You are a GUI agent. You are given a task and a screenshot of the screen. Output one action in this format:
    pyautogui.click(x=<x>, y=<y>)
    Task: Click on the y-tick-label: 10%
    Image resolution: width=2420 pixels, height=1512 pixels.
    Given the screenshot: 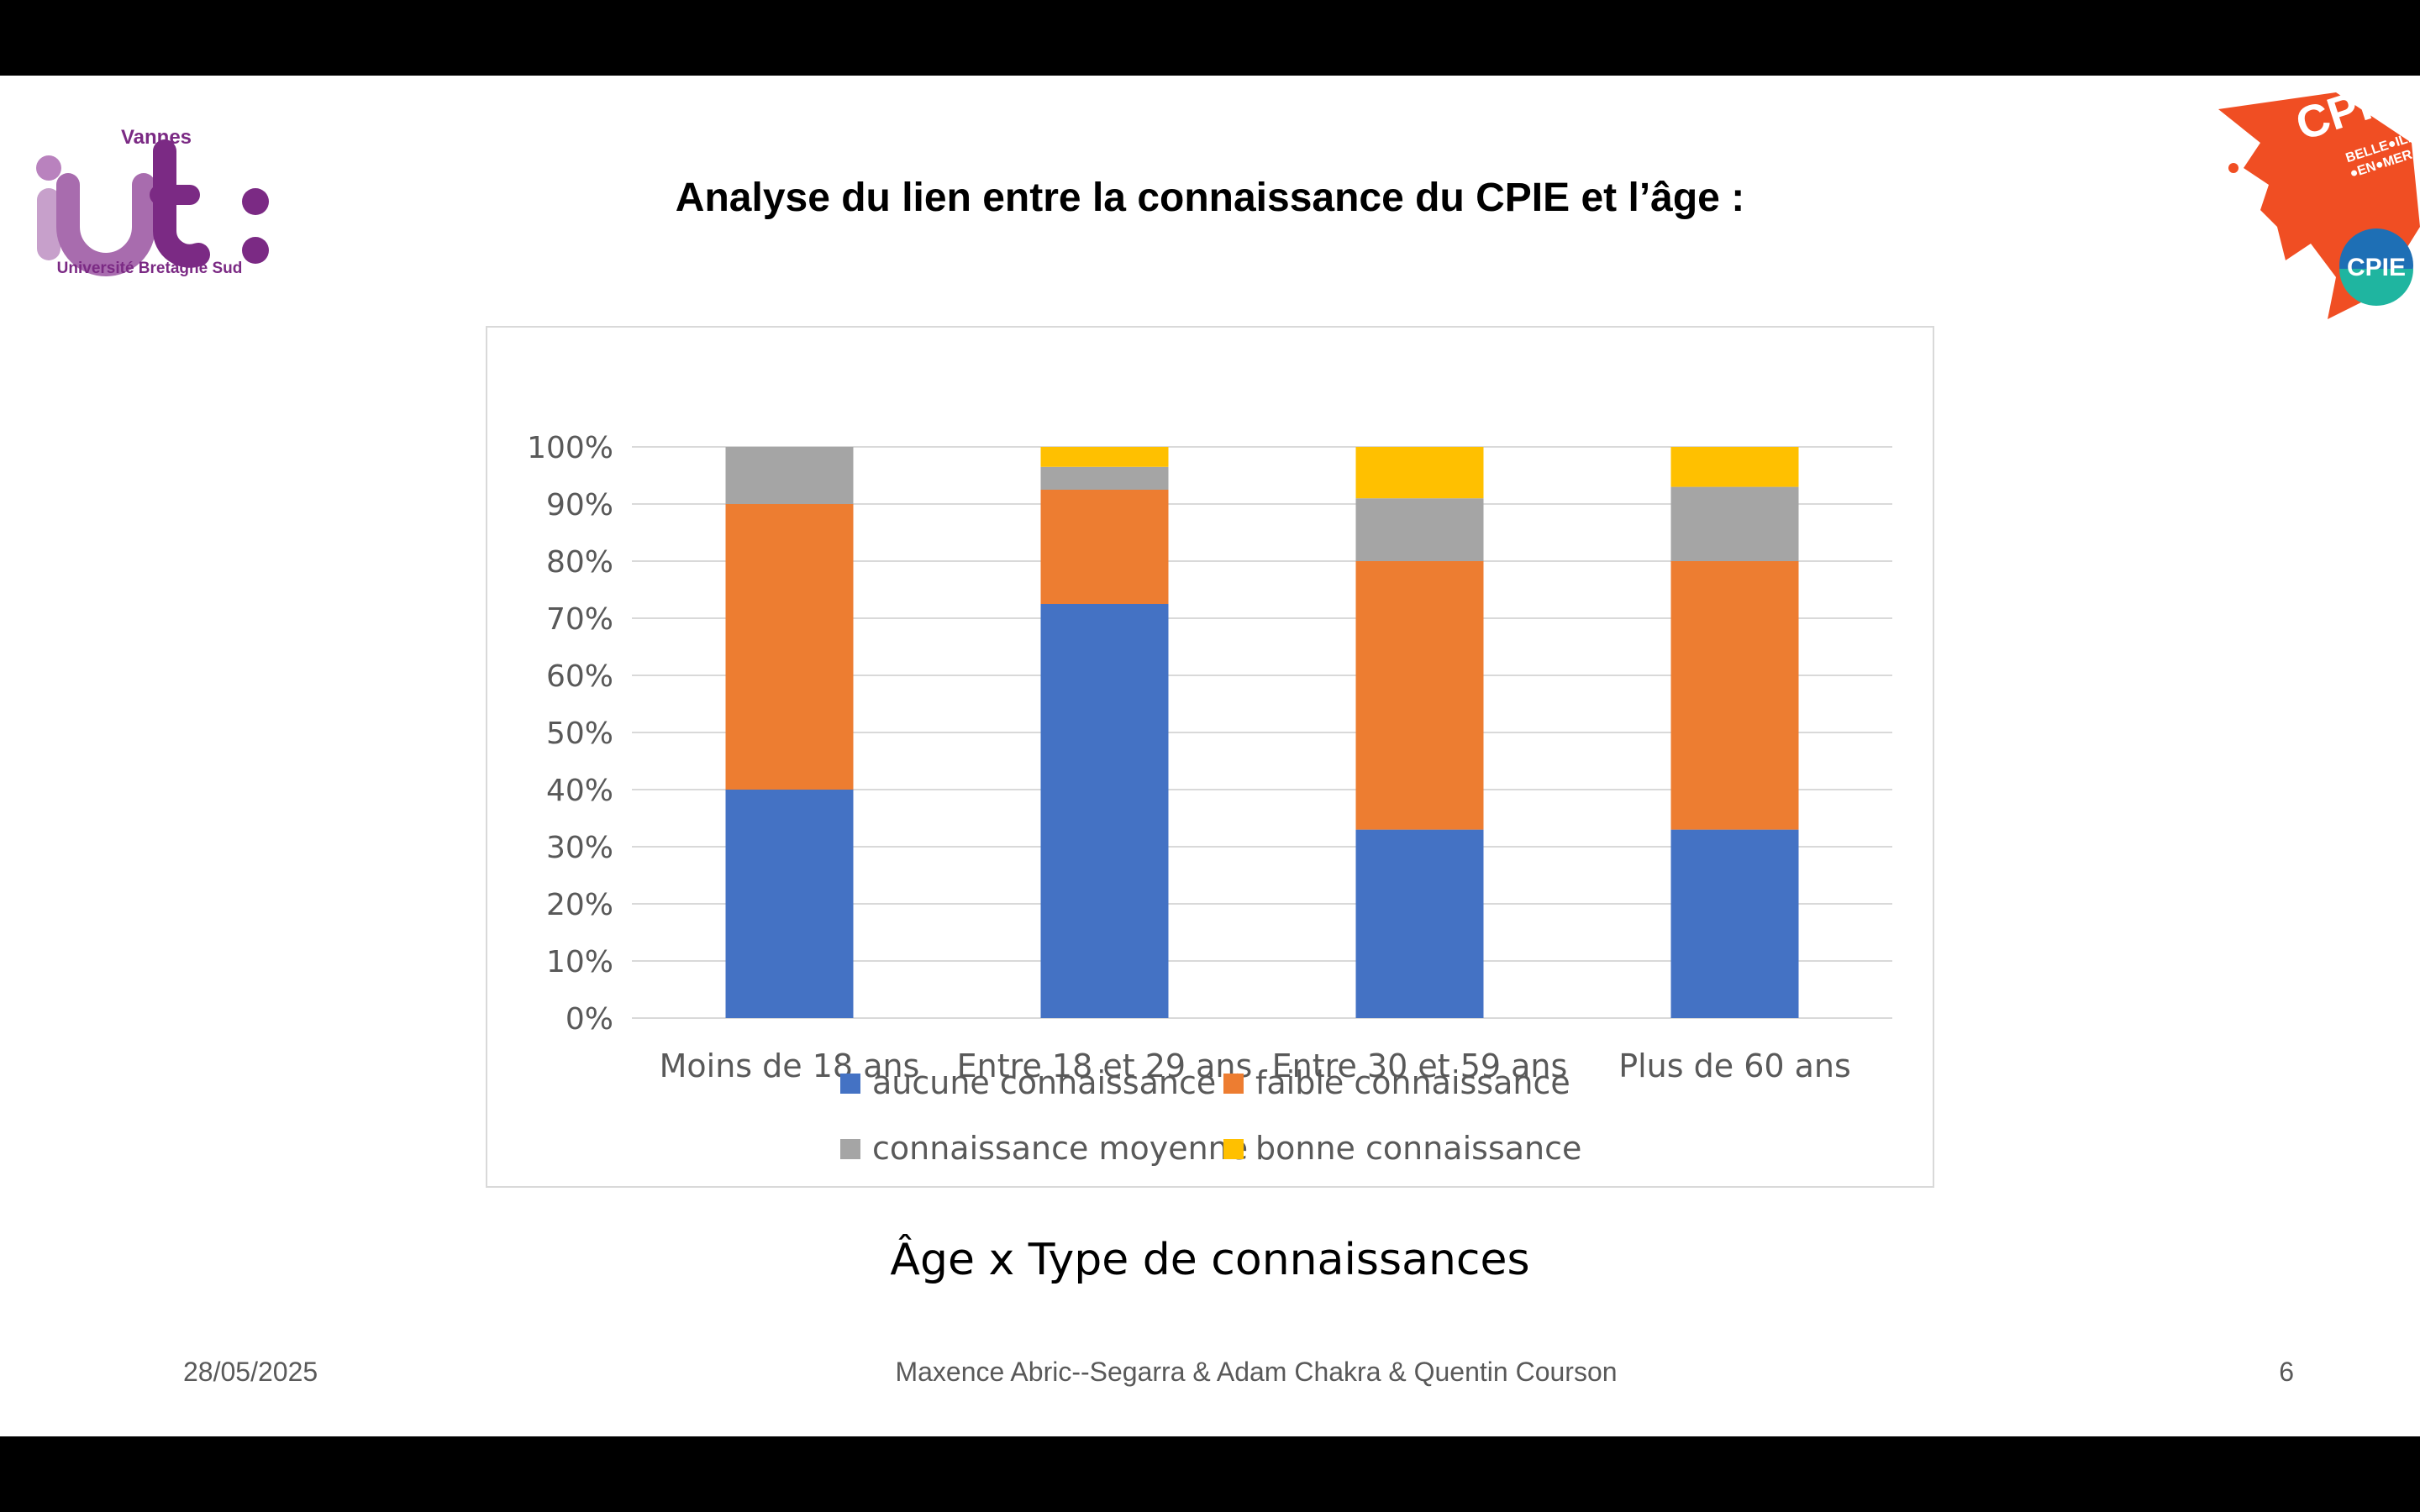 What is the action you would take?
    pyautogui.click(x=579, y=962)
    